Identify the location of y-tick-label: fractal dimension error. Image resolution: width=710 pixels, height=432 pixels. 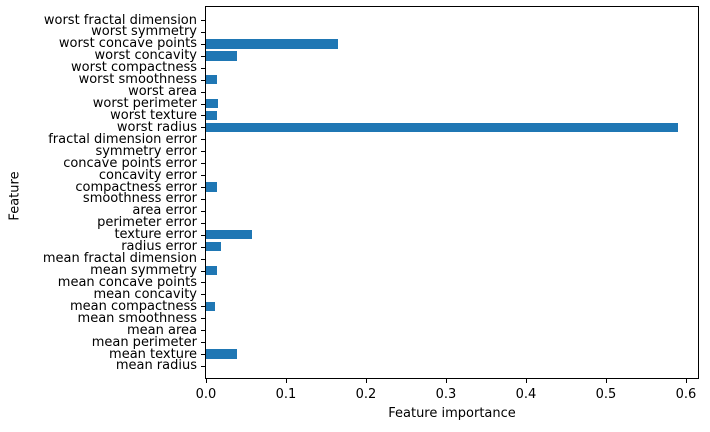
(122, 139).